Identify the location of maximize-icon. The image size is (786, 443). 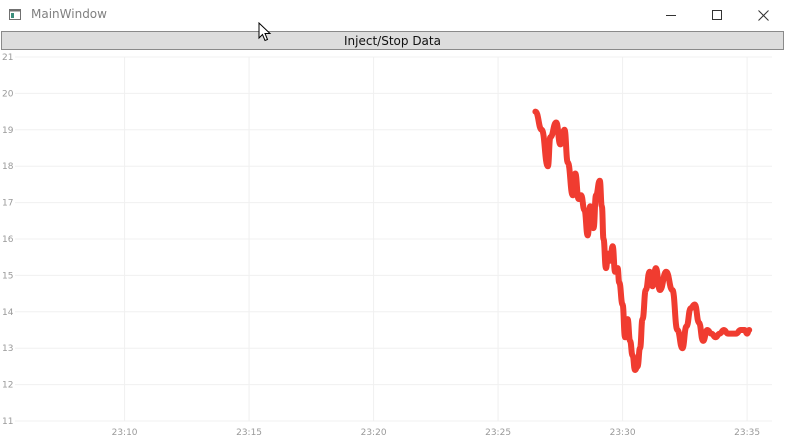
(717, 15).